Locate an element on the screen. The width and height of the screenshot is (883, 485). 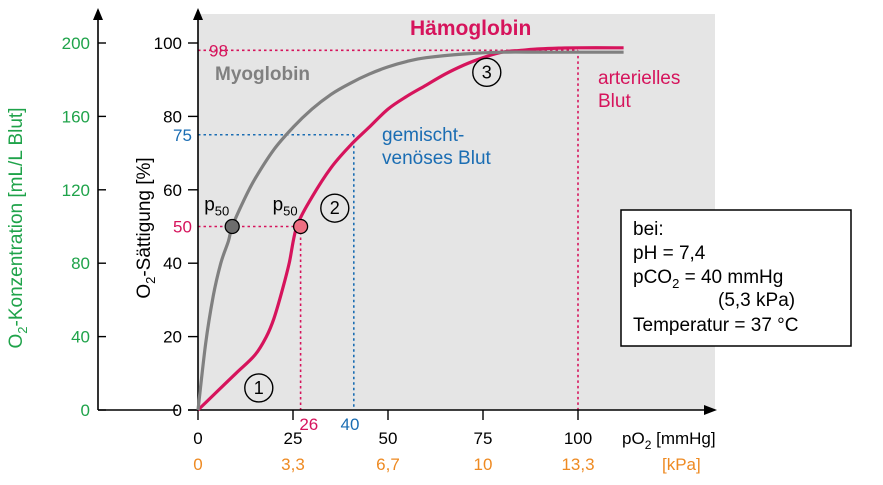
x-kpa-unit-label: [kPa] is located at coordinates (681, 464).